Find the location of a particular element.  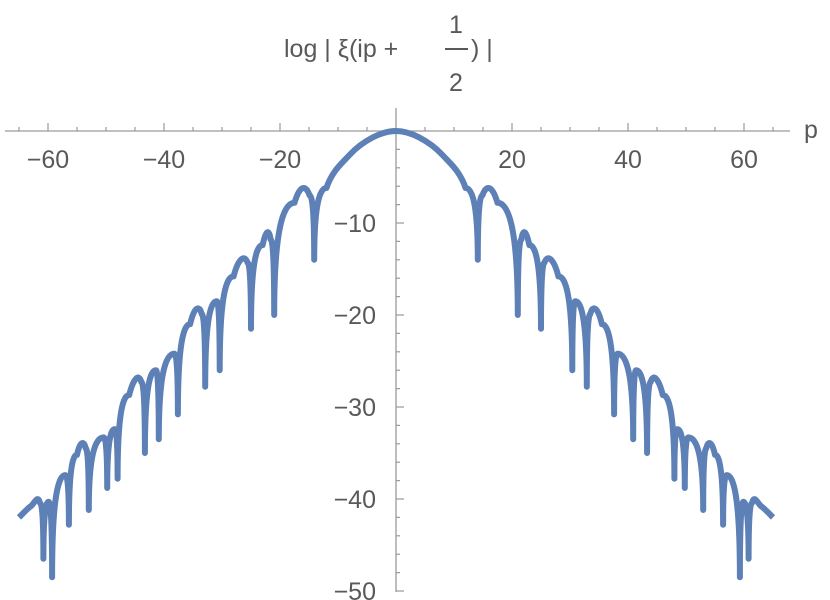

y-tick-labels: −10 −20 −30 −40 −50 is located at coordinates (355, 405).